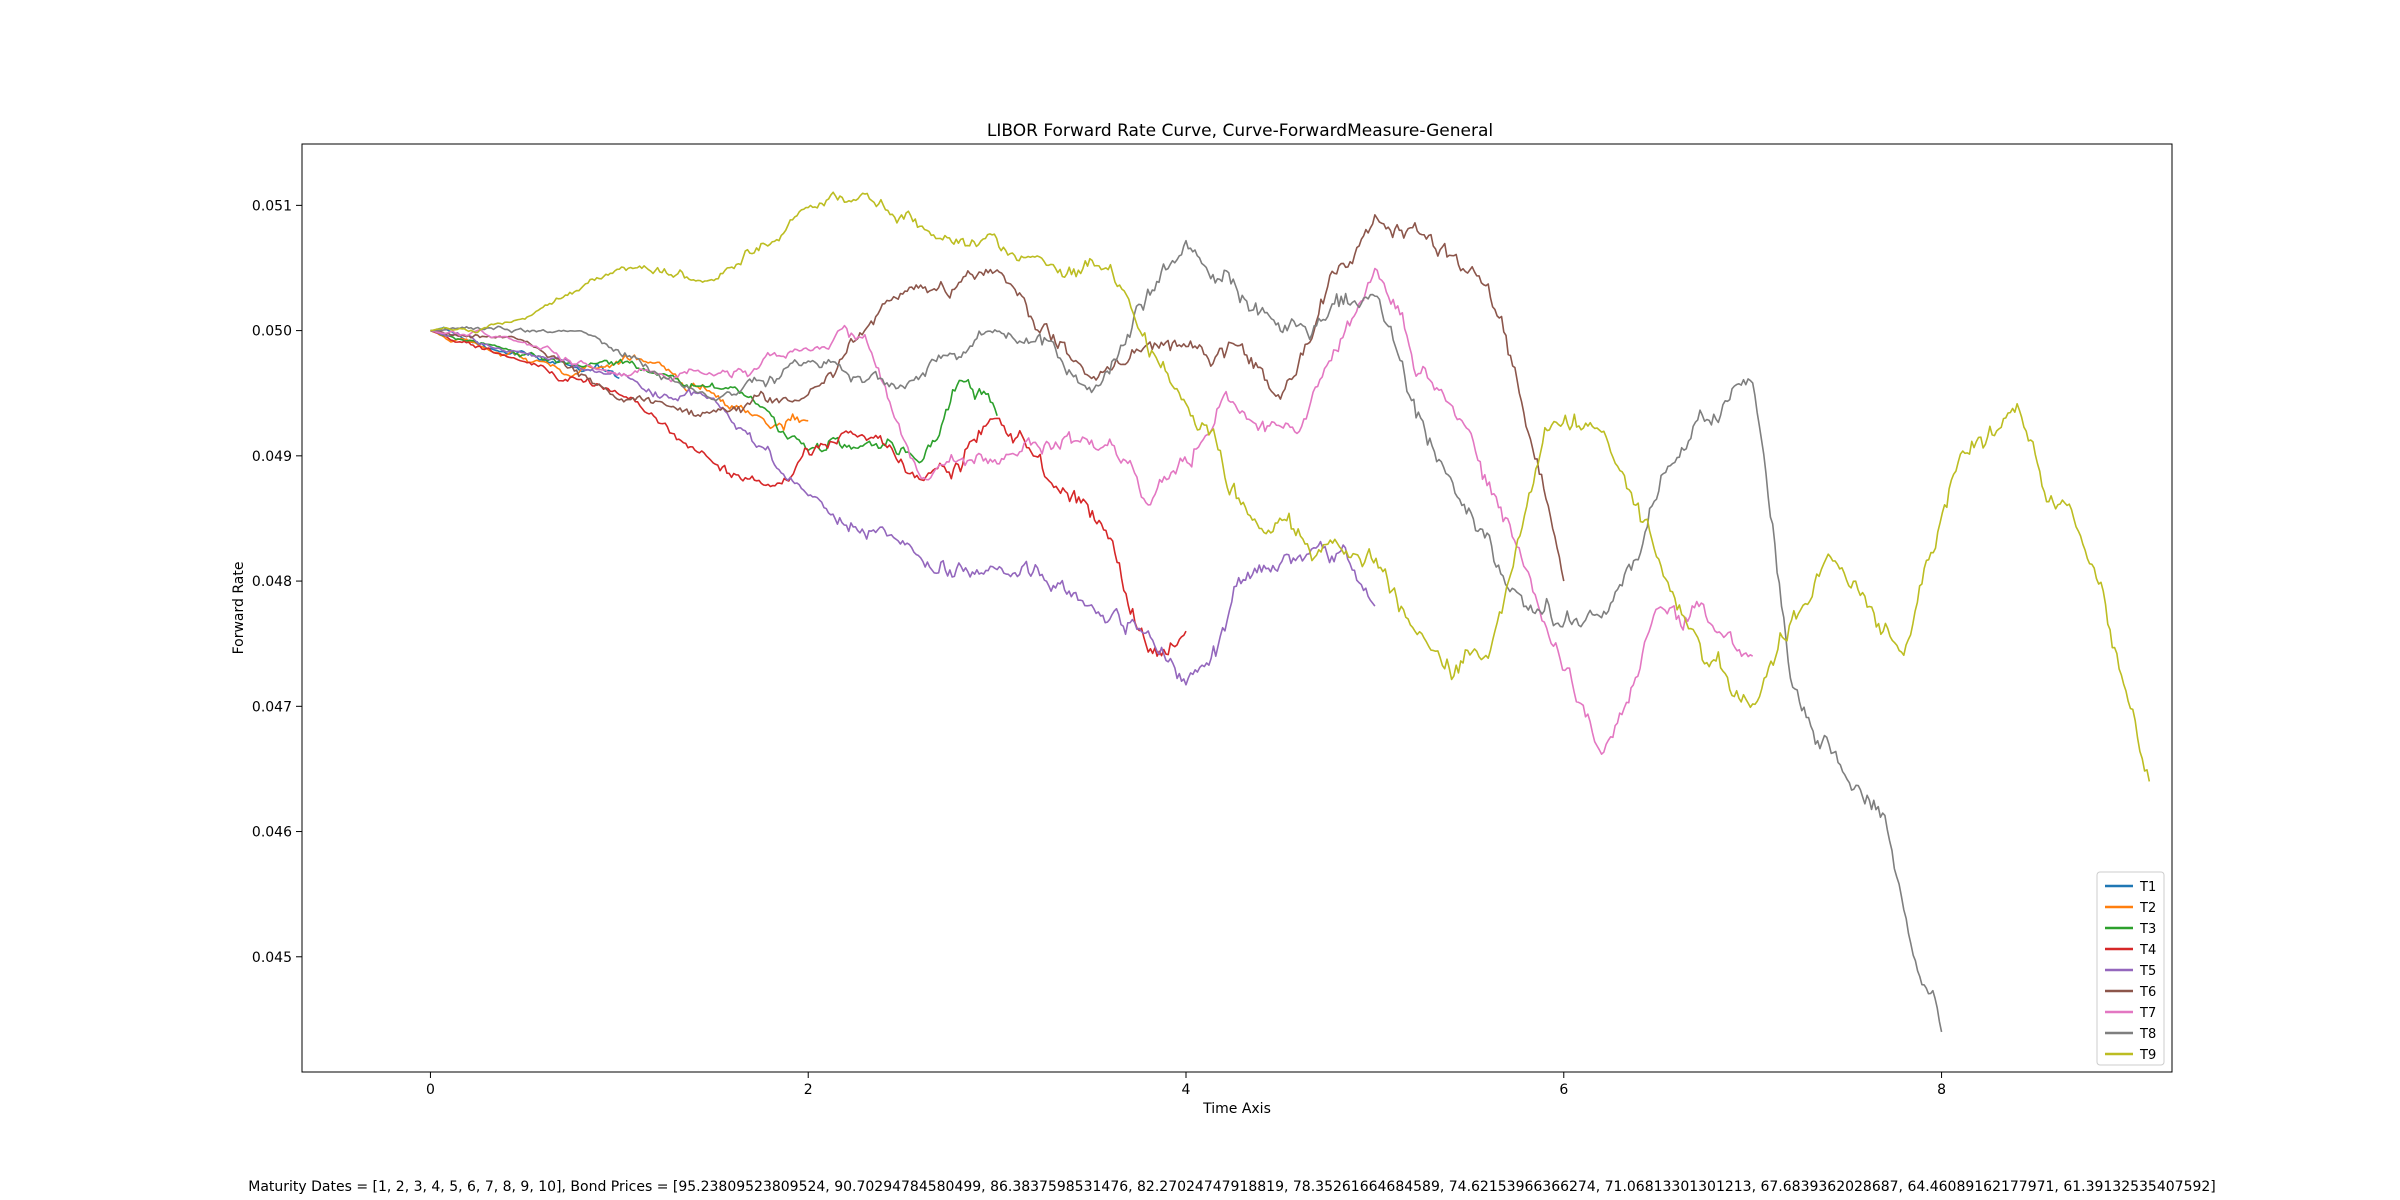 The image size is (2400, 1200). I want to click on series-line-t3, so click(714, 396).